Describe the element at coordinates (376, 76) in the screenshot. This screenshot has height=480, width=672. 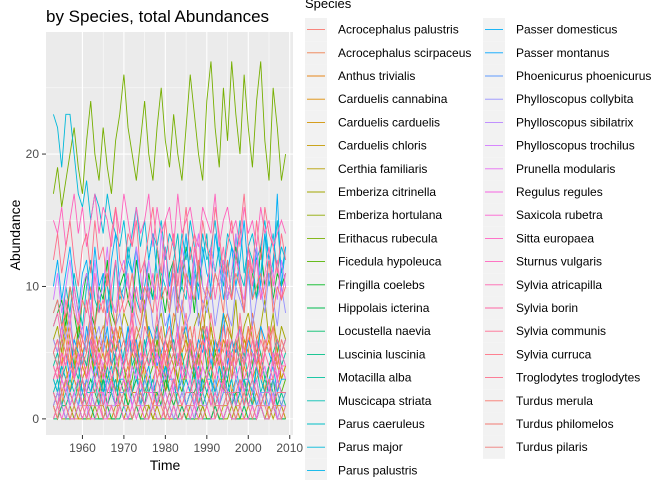
I see `legend-label: Anthus trivialis` at that location.